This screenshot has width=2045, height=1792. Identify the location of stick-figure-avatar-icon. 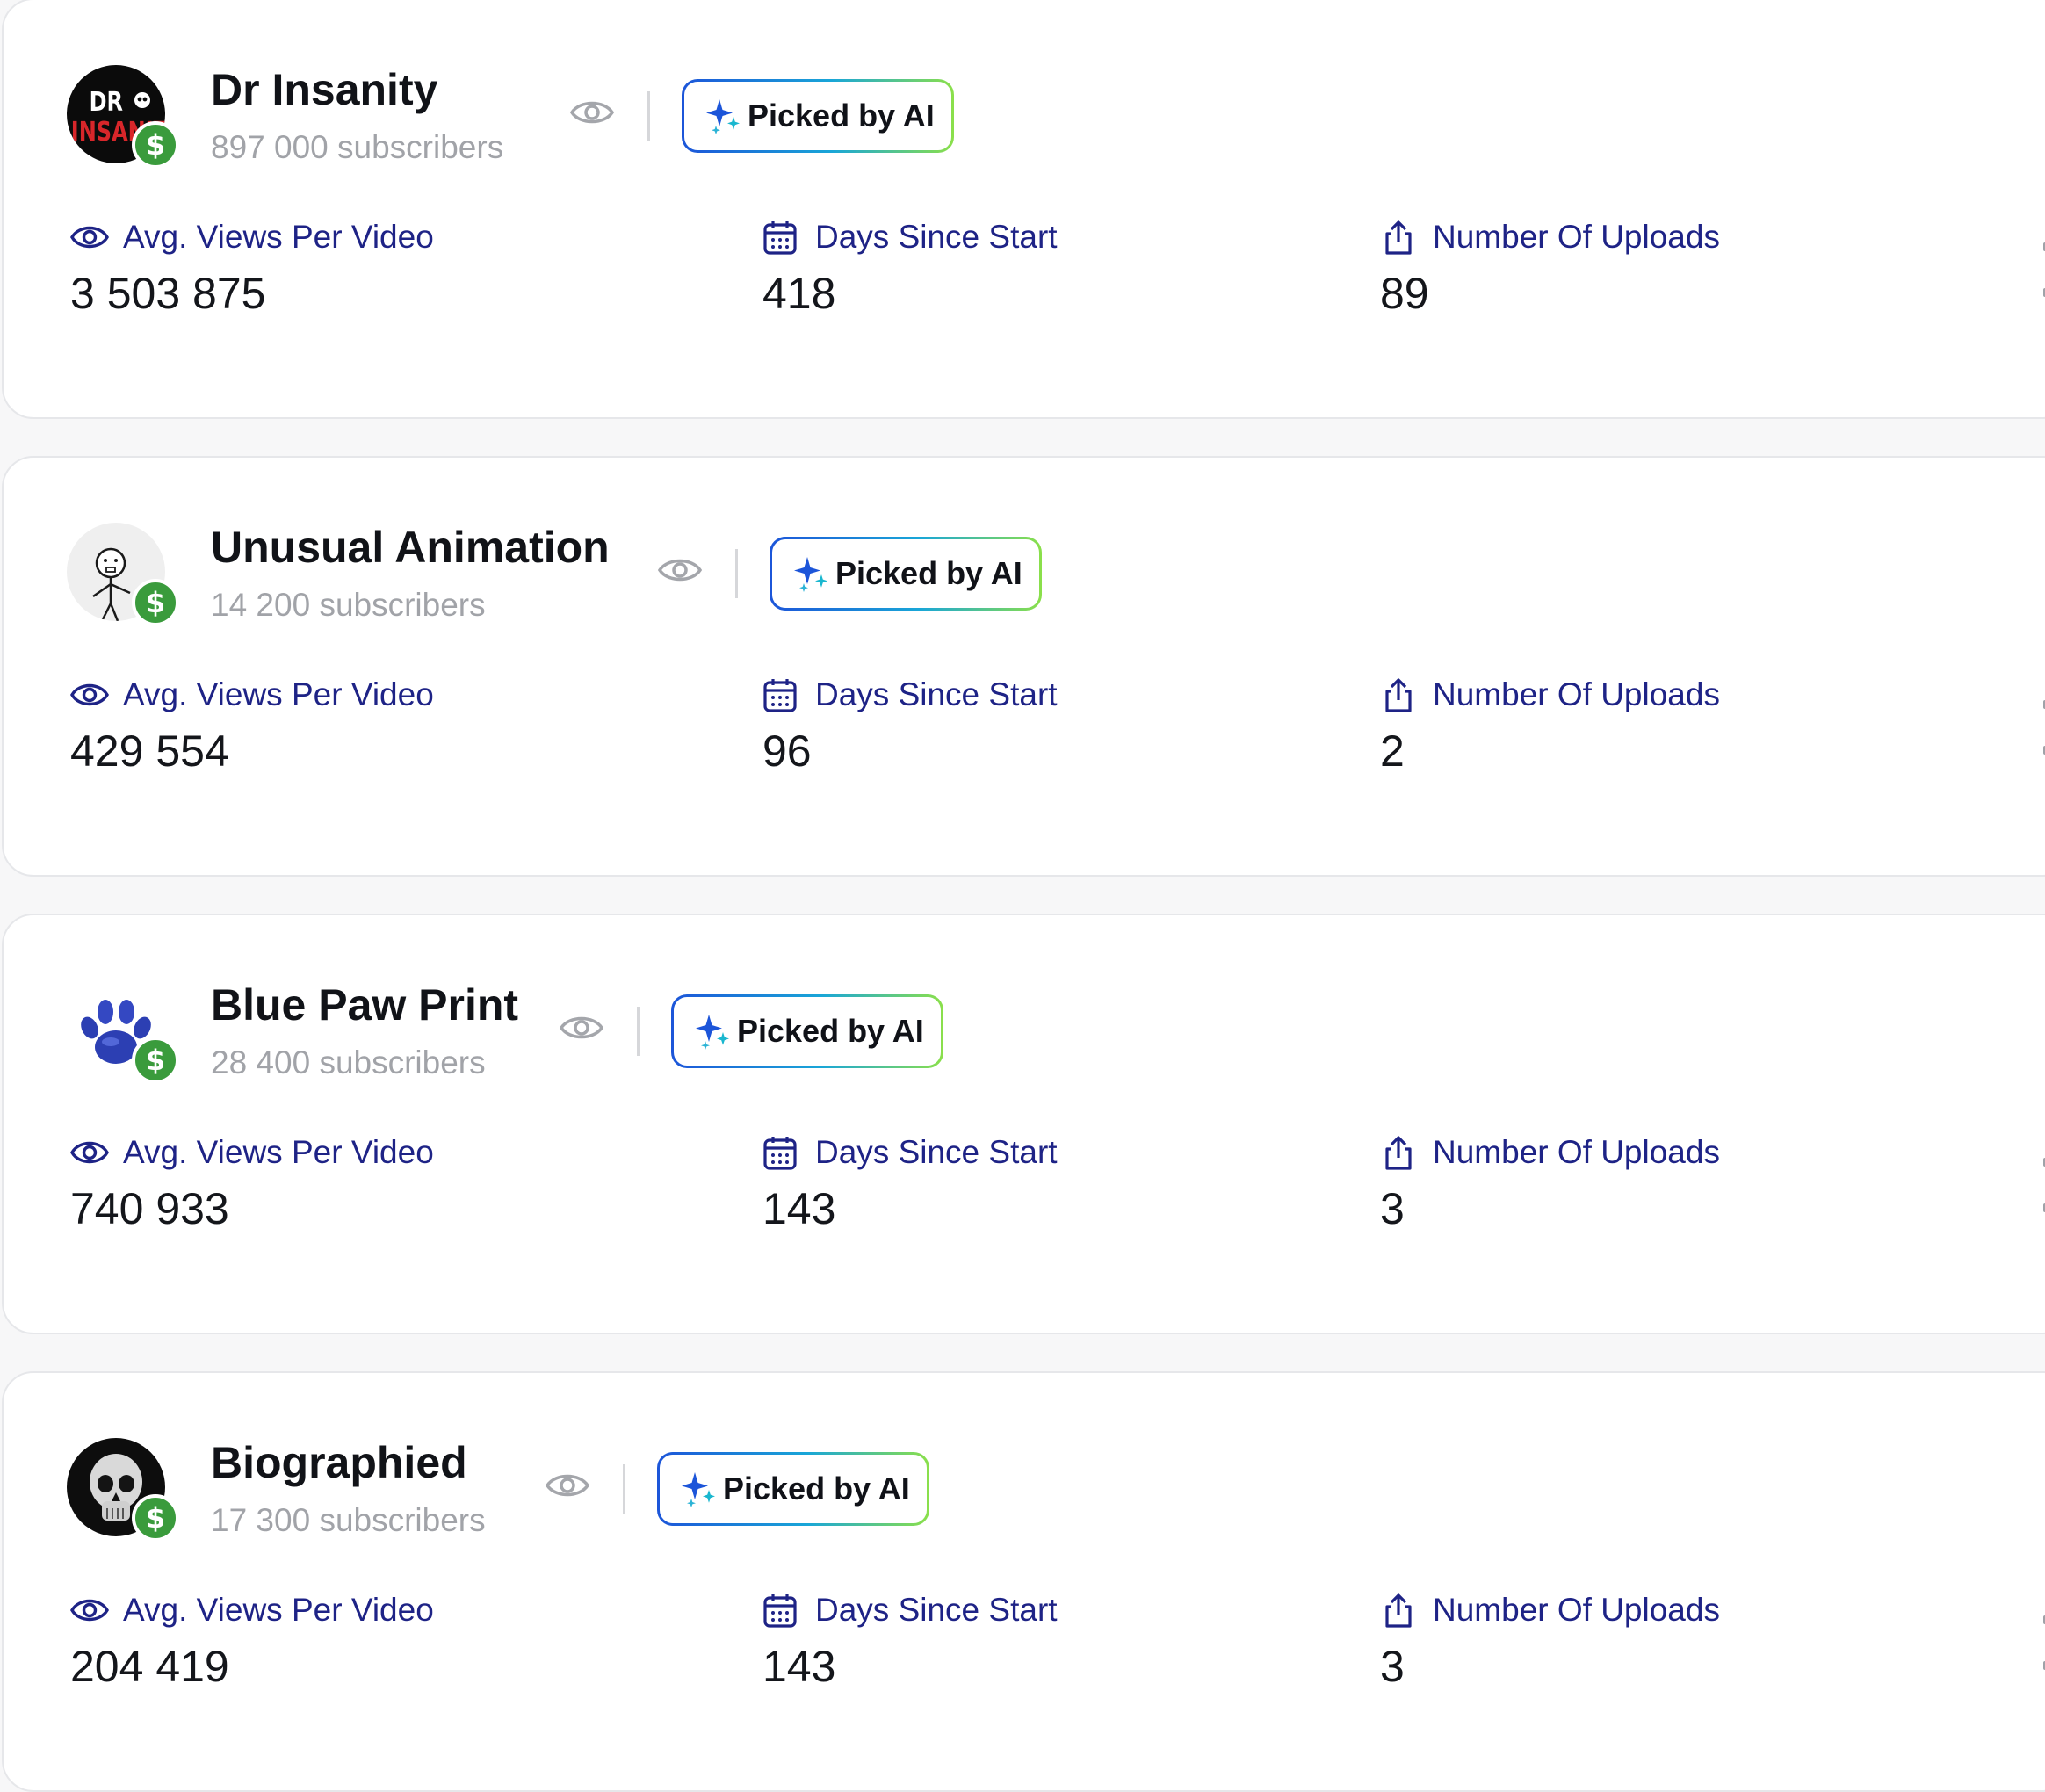
(116, 572).